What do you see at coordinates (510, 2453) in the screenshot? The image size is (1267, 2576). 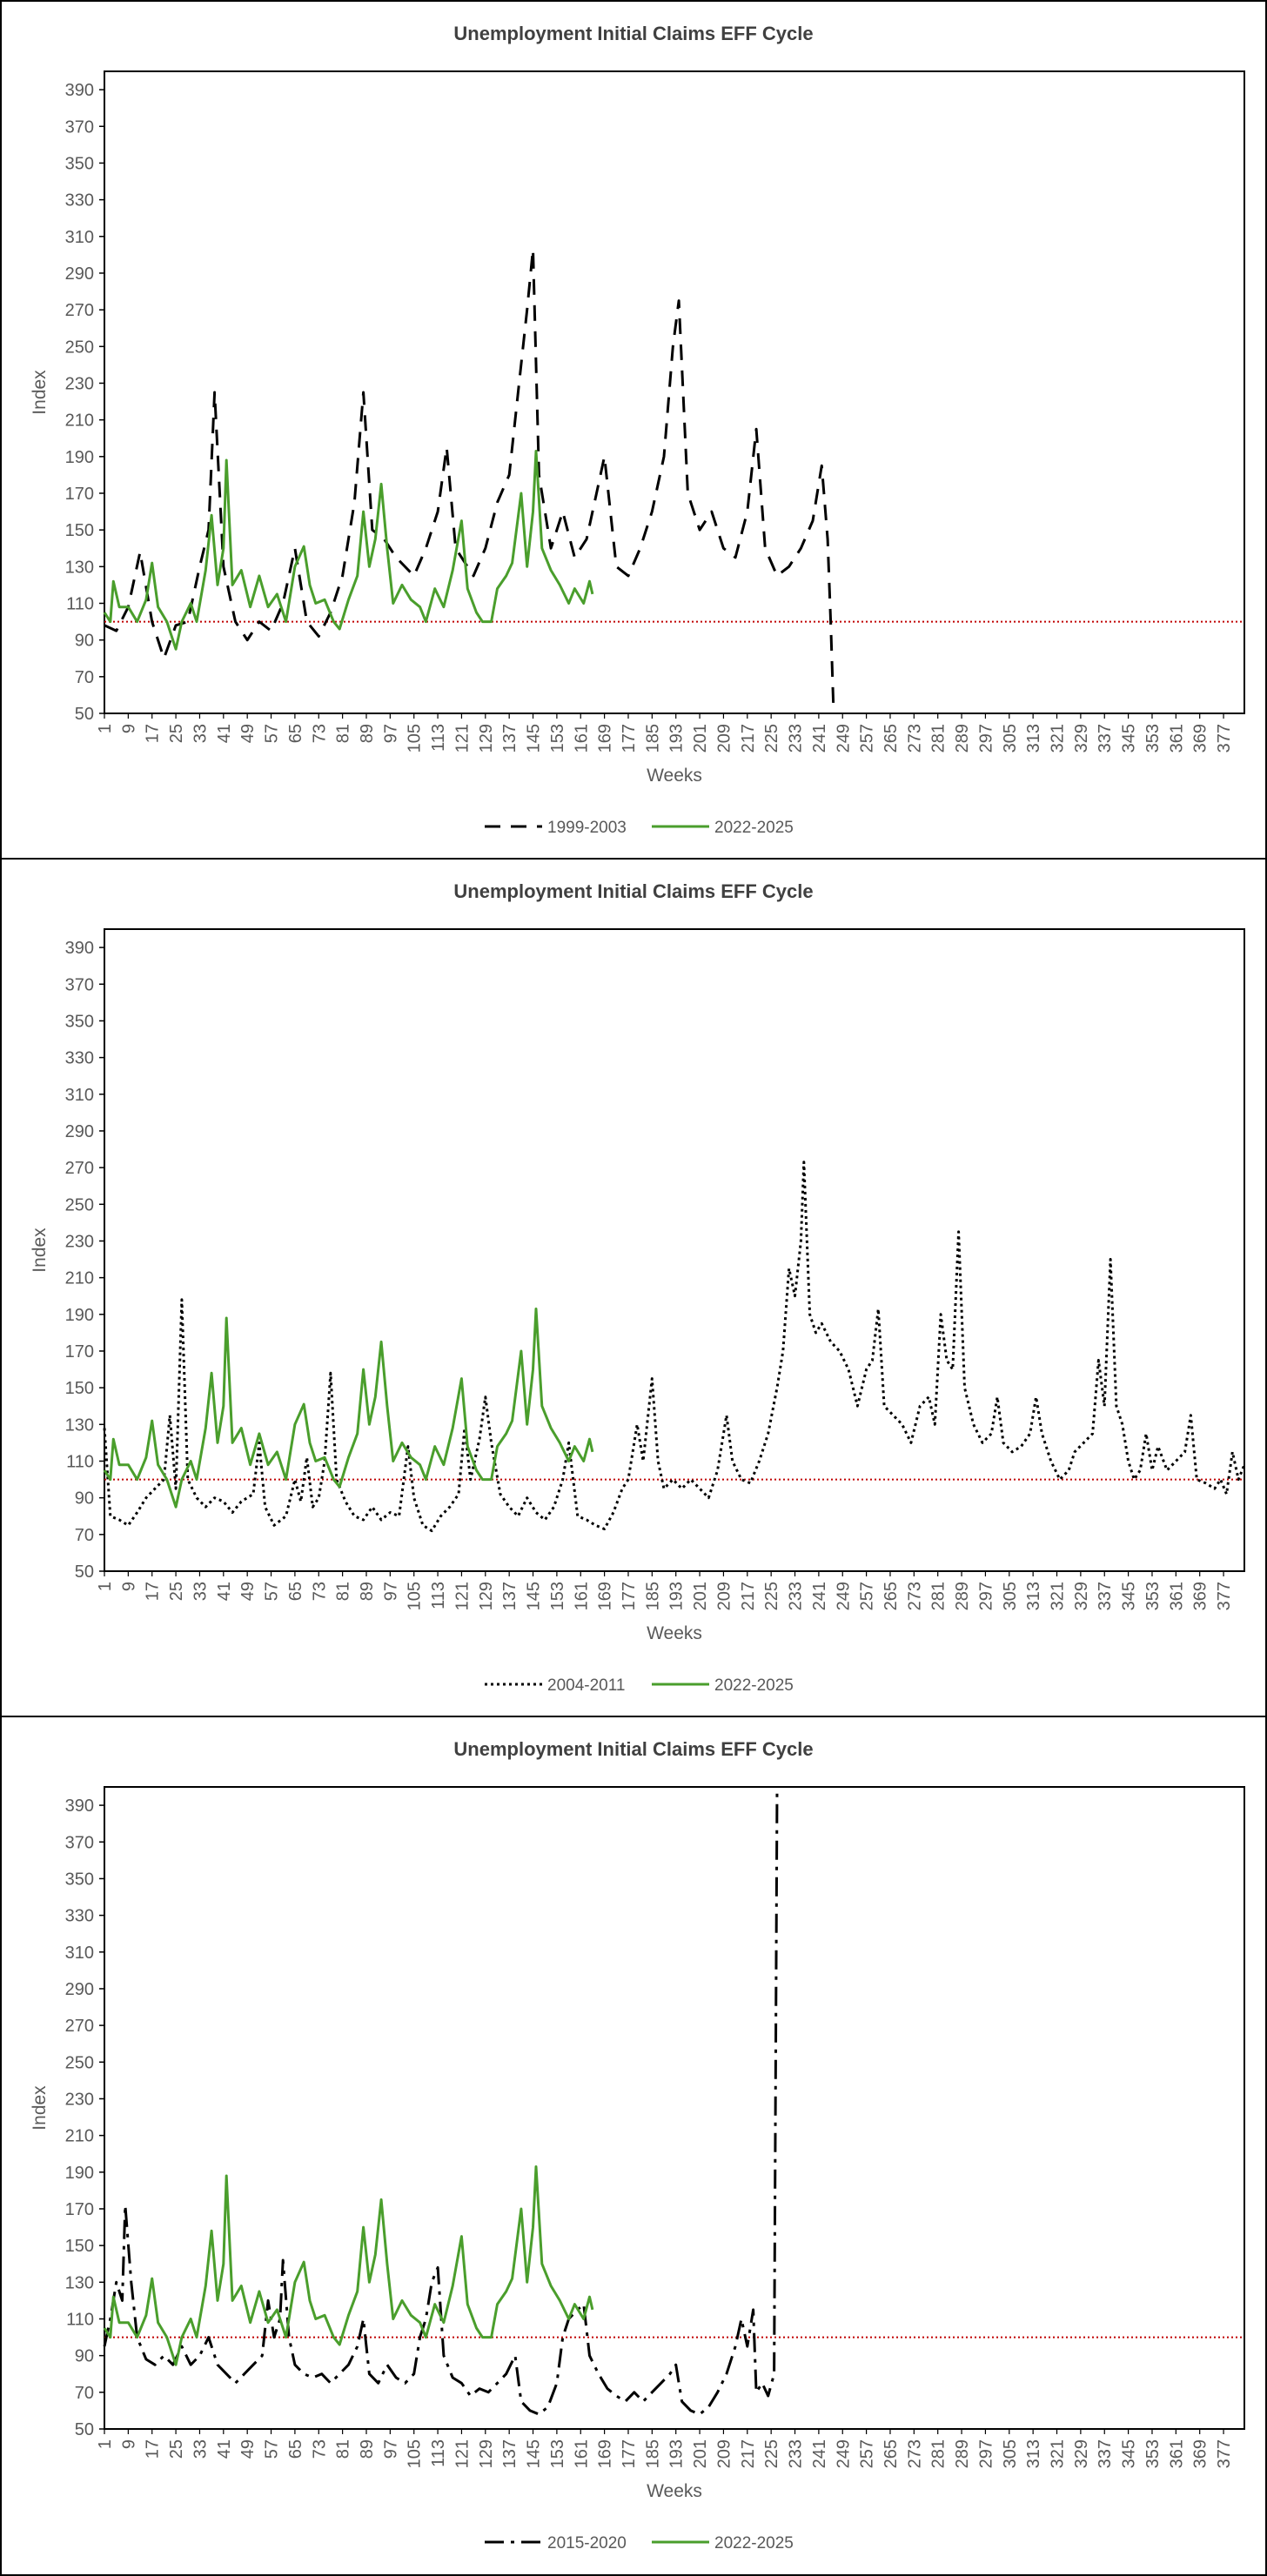 I see `x-tick-label: 137` at bounding box center [510, 2453].